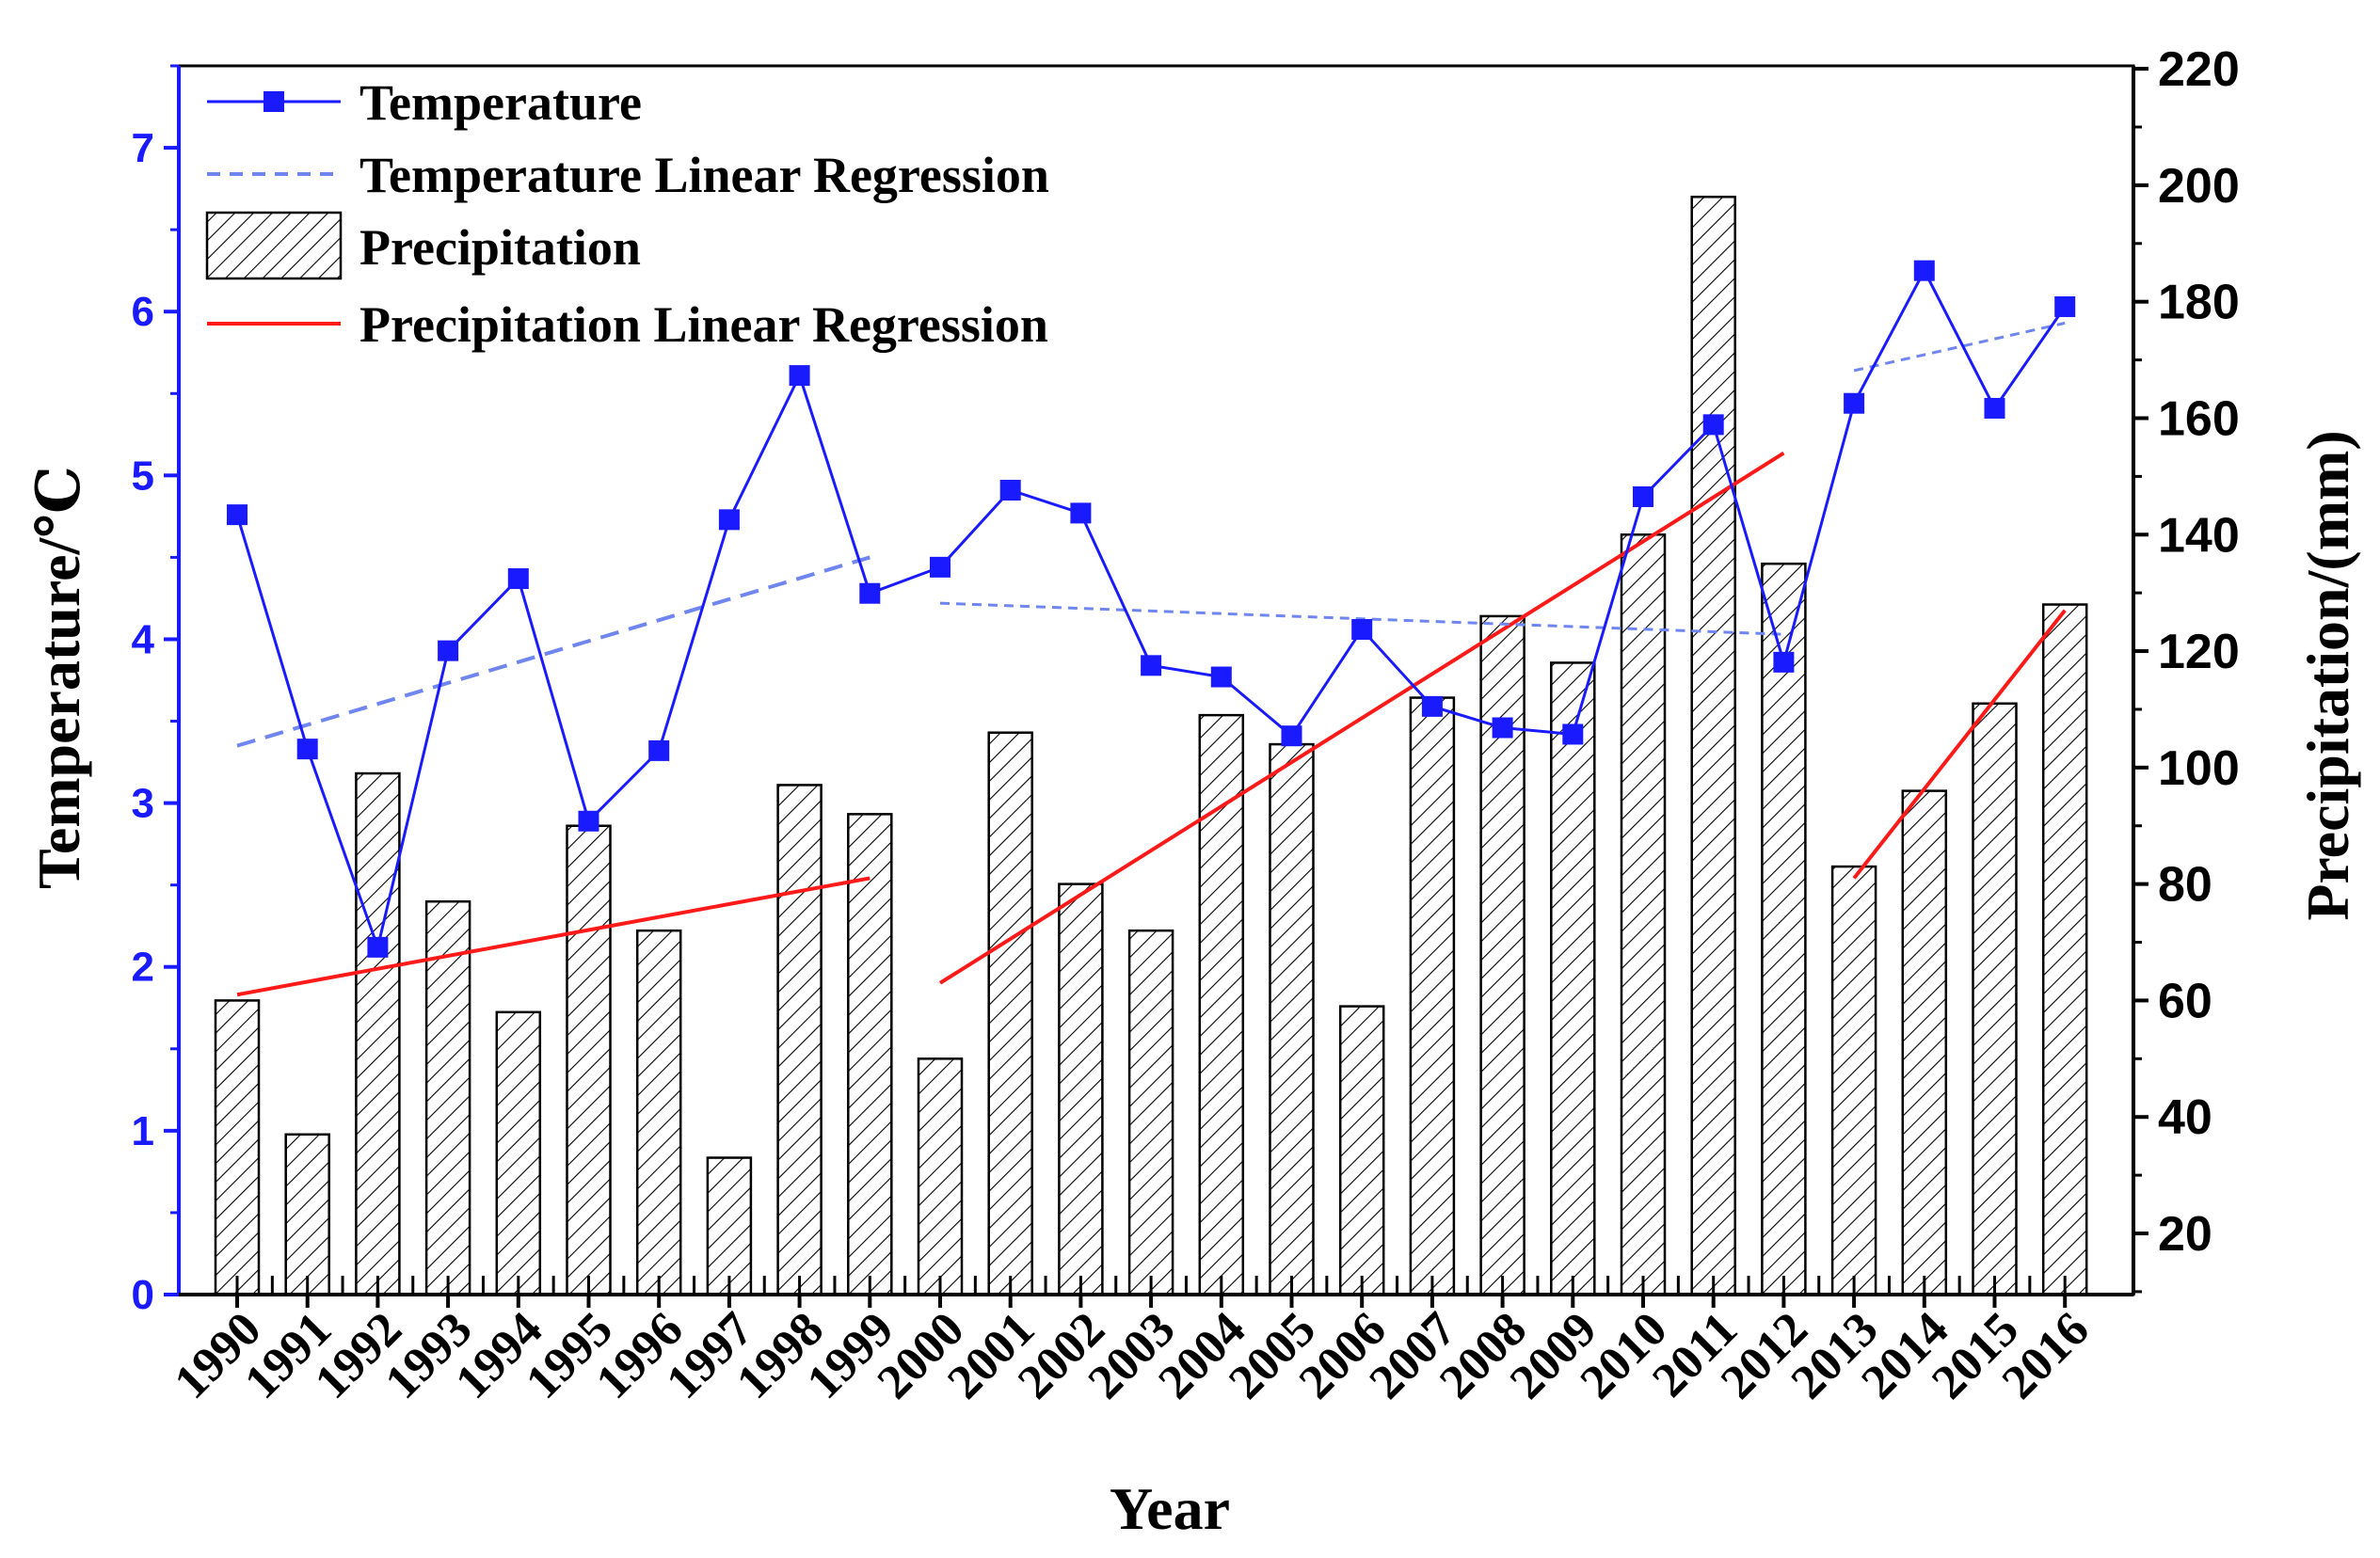  What do you see at coordinates (143, 1131) in the screenshot?
I see `y-axis-left-tick-label: 1` at bounding box center [143, 1131].